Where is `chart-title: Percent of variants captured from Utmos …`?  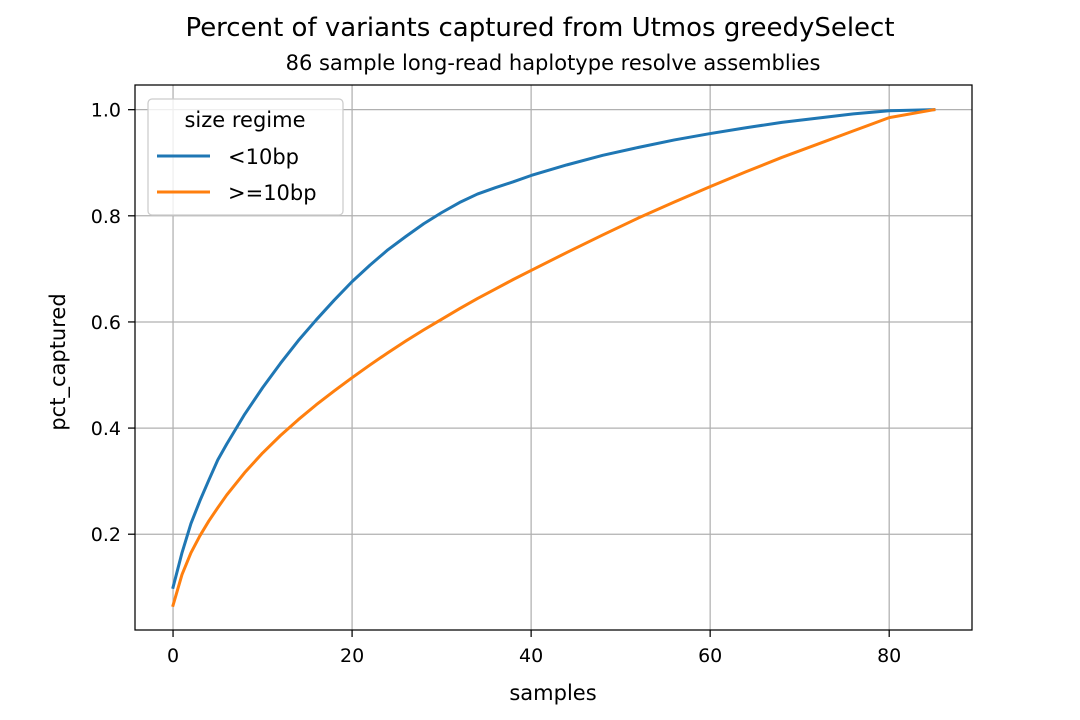 chart-title: Percent of variants captured from Utmos … is located at coordinates (539, 28).